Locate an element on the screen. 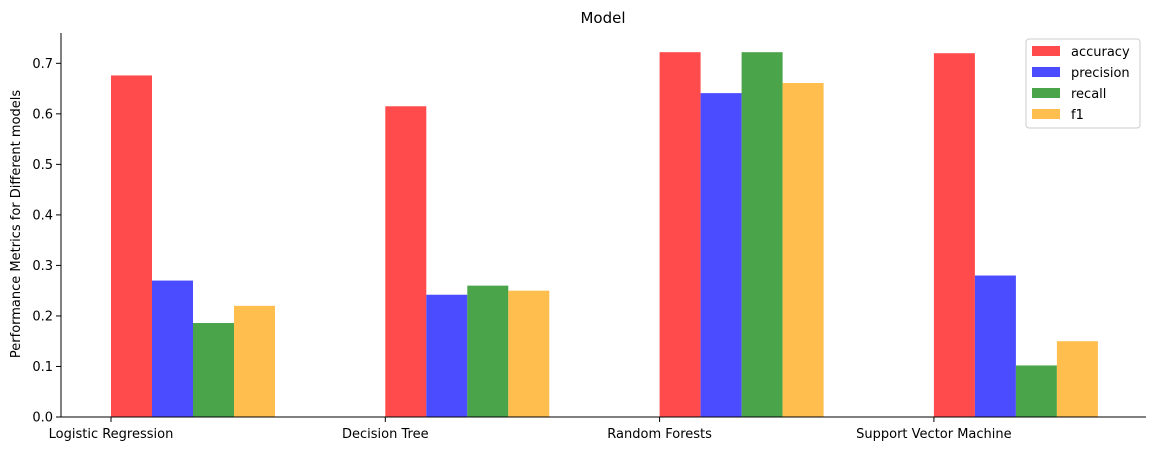  x-tick-label: Support Vector Machine is located at coordinates (934, 434).